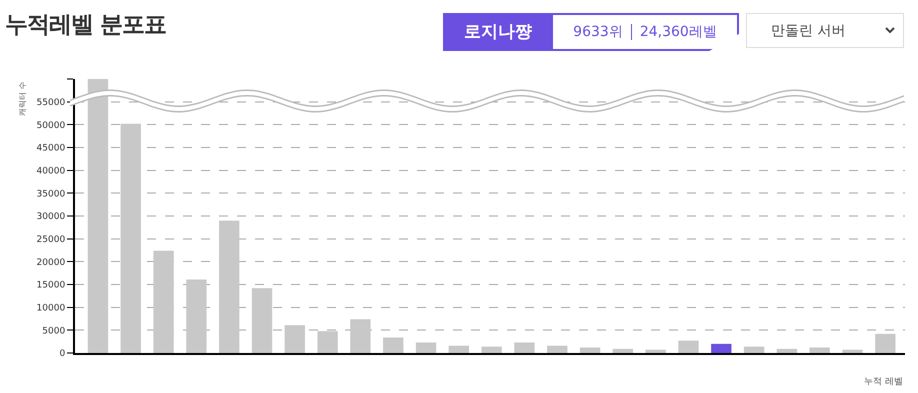  What do you see at coordinates (51, 239) in the screenshot?
I see `y-tick-label: 25000` at bounding box center [51, 239].